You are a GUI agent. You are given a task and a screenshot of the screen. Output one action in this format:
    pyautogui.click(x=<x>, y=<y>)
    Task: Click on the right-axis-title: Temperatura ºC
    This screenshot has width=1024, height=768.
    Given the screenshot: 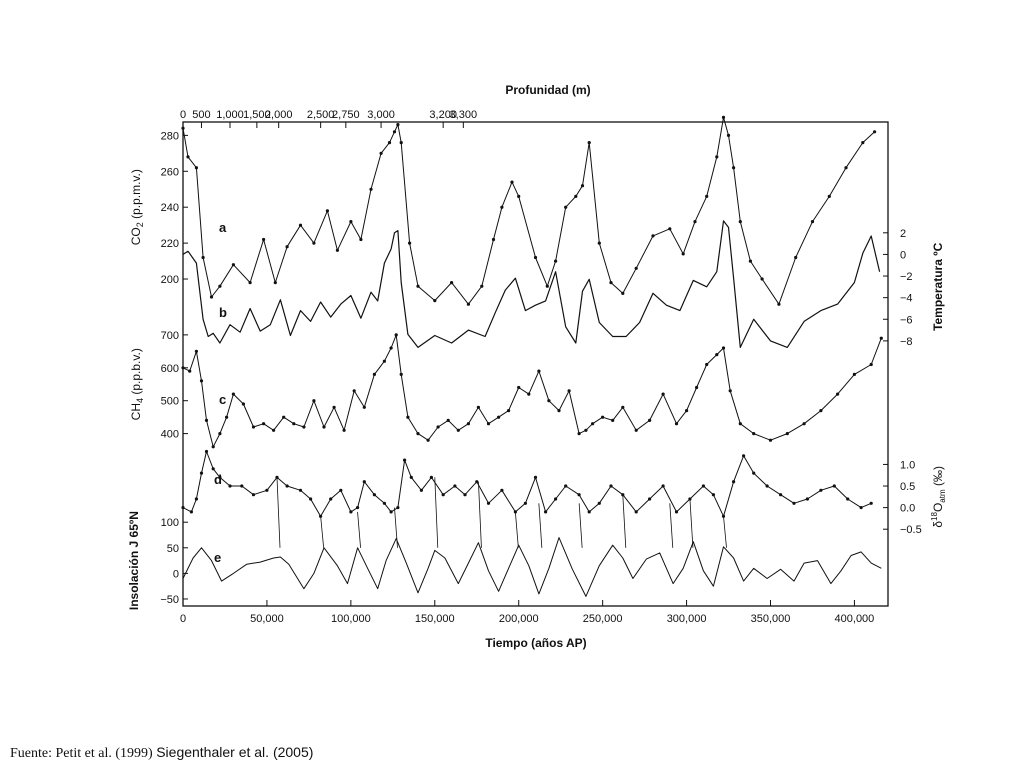 What is the action you would take?
    pyautogui.click(x=938, y=286)
    